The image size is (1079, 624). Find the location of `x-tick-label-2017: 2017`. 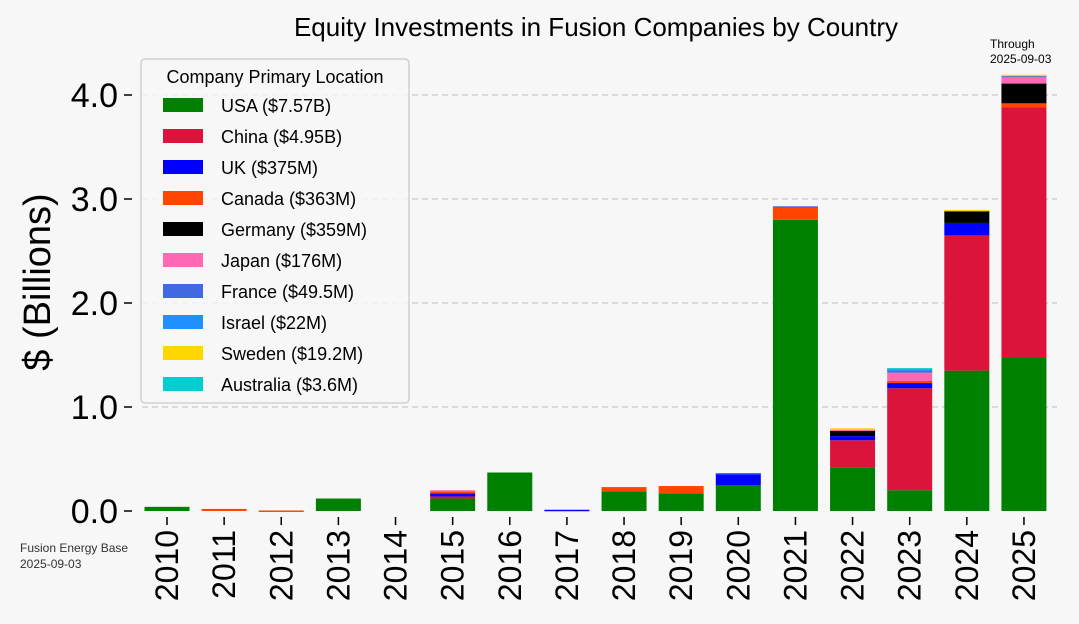

x-tick-label-2017: 2017 is located at coordinates (567, 565).